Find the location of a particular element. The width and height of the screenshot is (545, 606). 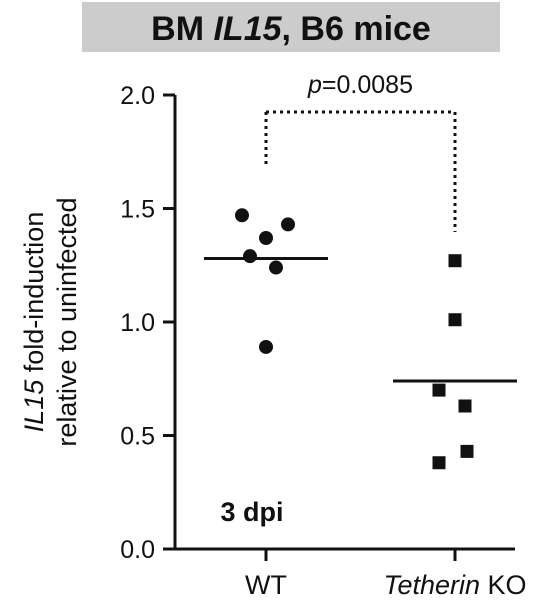

x-tick-label-part-0: Tetherin is located at coordinates (431, 585).